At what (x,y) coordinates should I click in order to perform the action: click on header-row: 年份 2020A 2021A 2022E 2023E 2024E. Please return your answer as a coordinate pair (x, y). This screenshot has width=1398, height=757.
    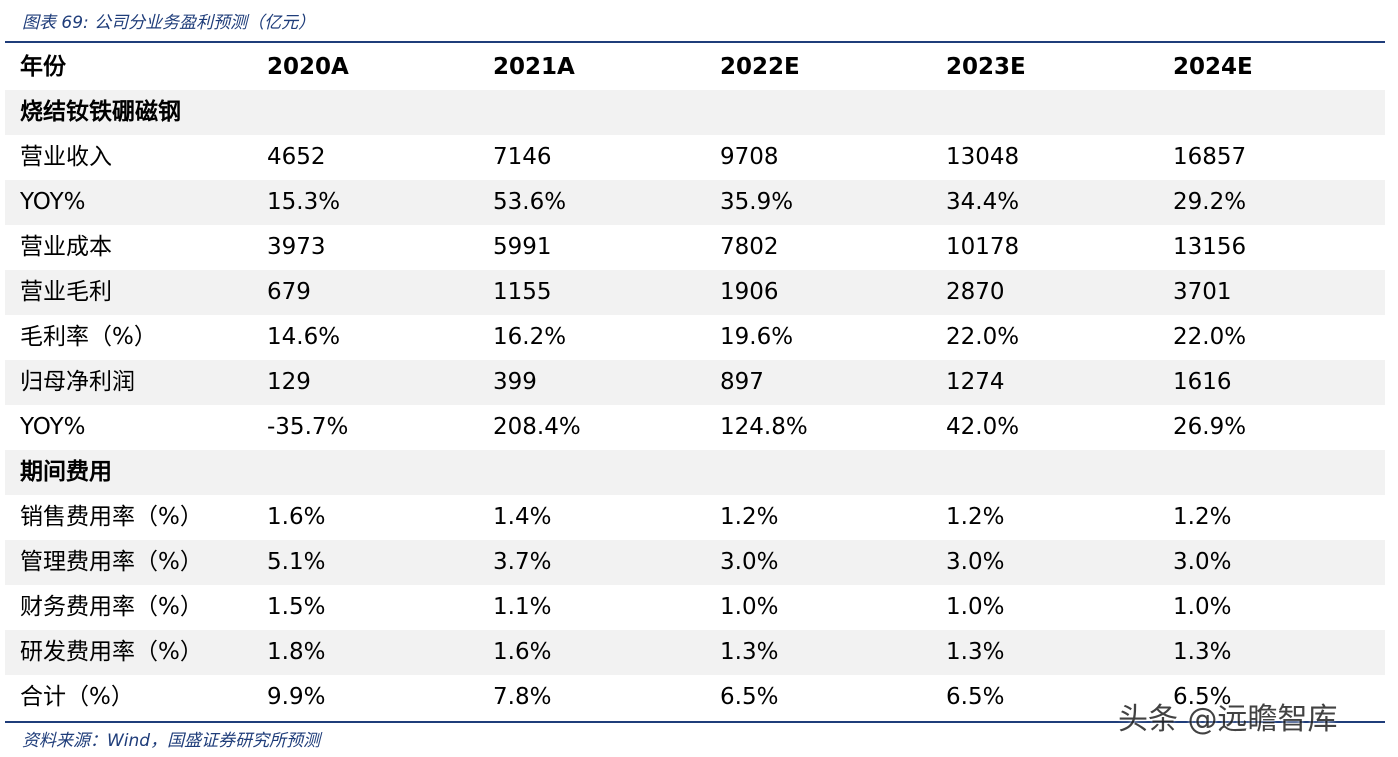
    Looking at the image, I should click on (695, 67).